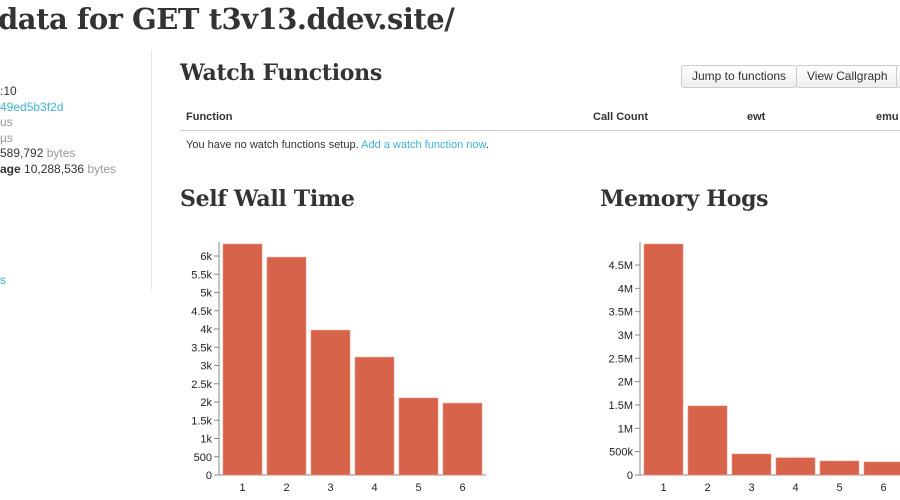 The width and height of the screenshot is (900, 500). What do you see at coordinates (10, 168) in the screenshot?
I see `peak-label: age` at bounding box center [10, 168].